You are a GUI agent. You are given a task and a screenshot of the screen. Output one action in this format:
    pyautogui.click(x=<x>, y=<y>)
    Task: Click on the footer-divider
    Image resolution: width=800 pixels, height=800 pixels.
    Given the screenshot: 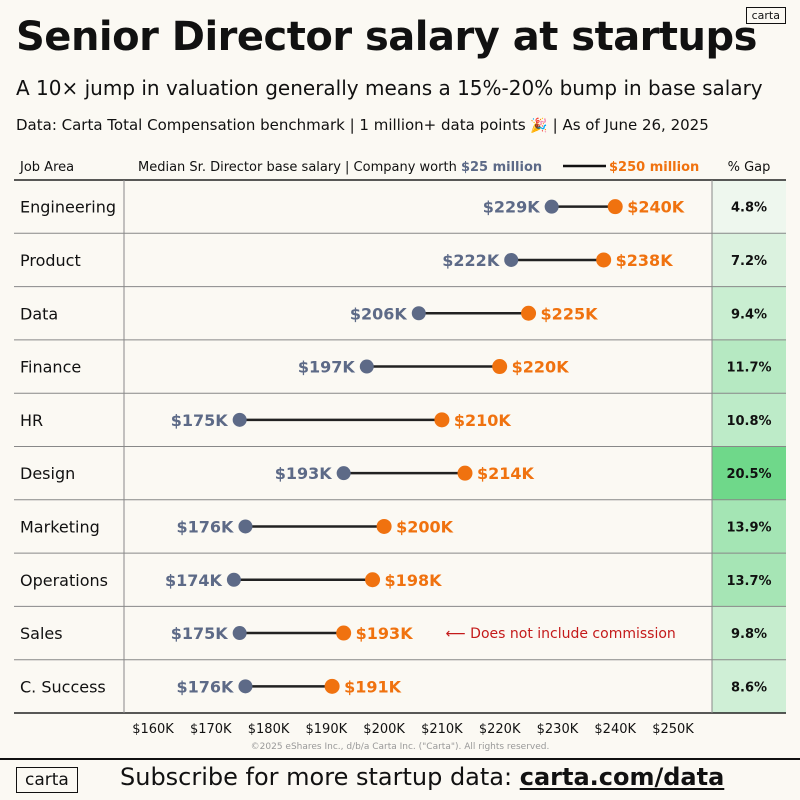 What is the action you would take?
    pyautogui.click(x=400, y=759)
    